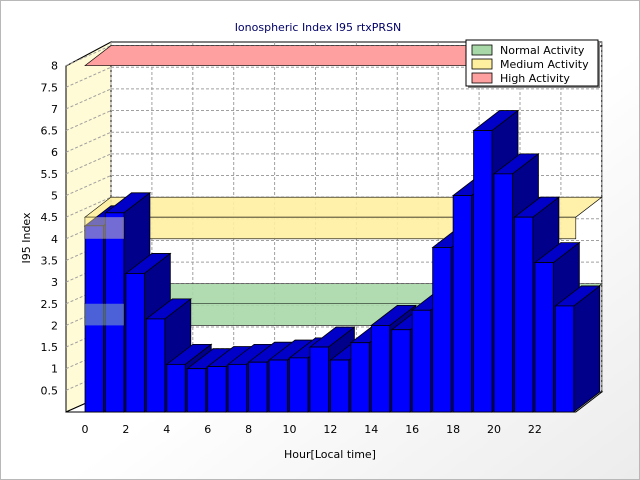 The width and height of the screenshot is (640, 480). I want to click on legend-label: Normal Activity, so click(542, 50).